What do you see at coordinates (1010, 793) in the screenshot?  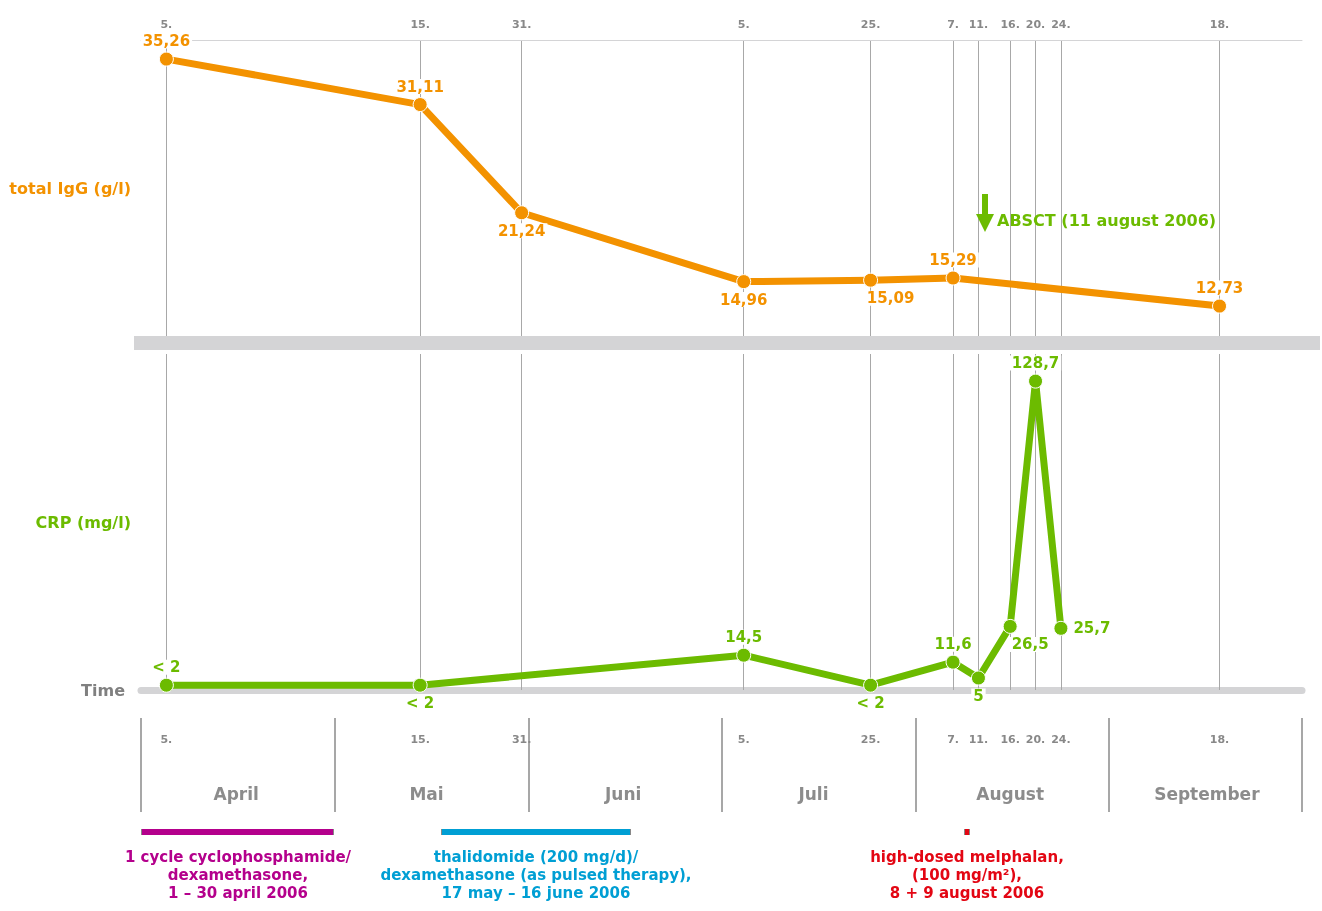 I see `x2-tick-label: August` at bounding box center [1010, 793].